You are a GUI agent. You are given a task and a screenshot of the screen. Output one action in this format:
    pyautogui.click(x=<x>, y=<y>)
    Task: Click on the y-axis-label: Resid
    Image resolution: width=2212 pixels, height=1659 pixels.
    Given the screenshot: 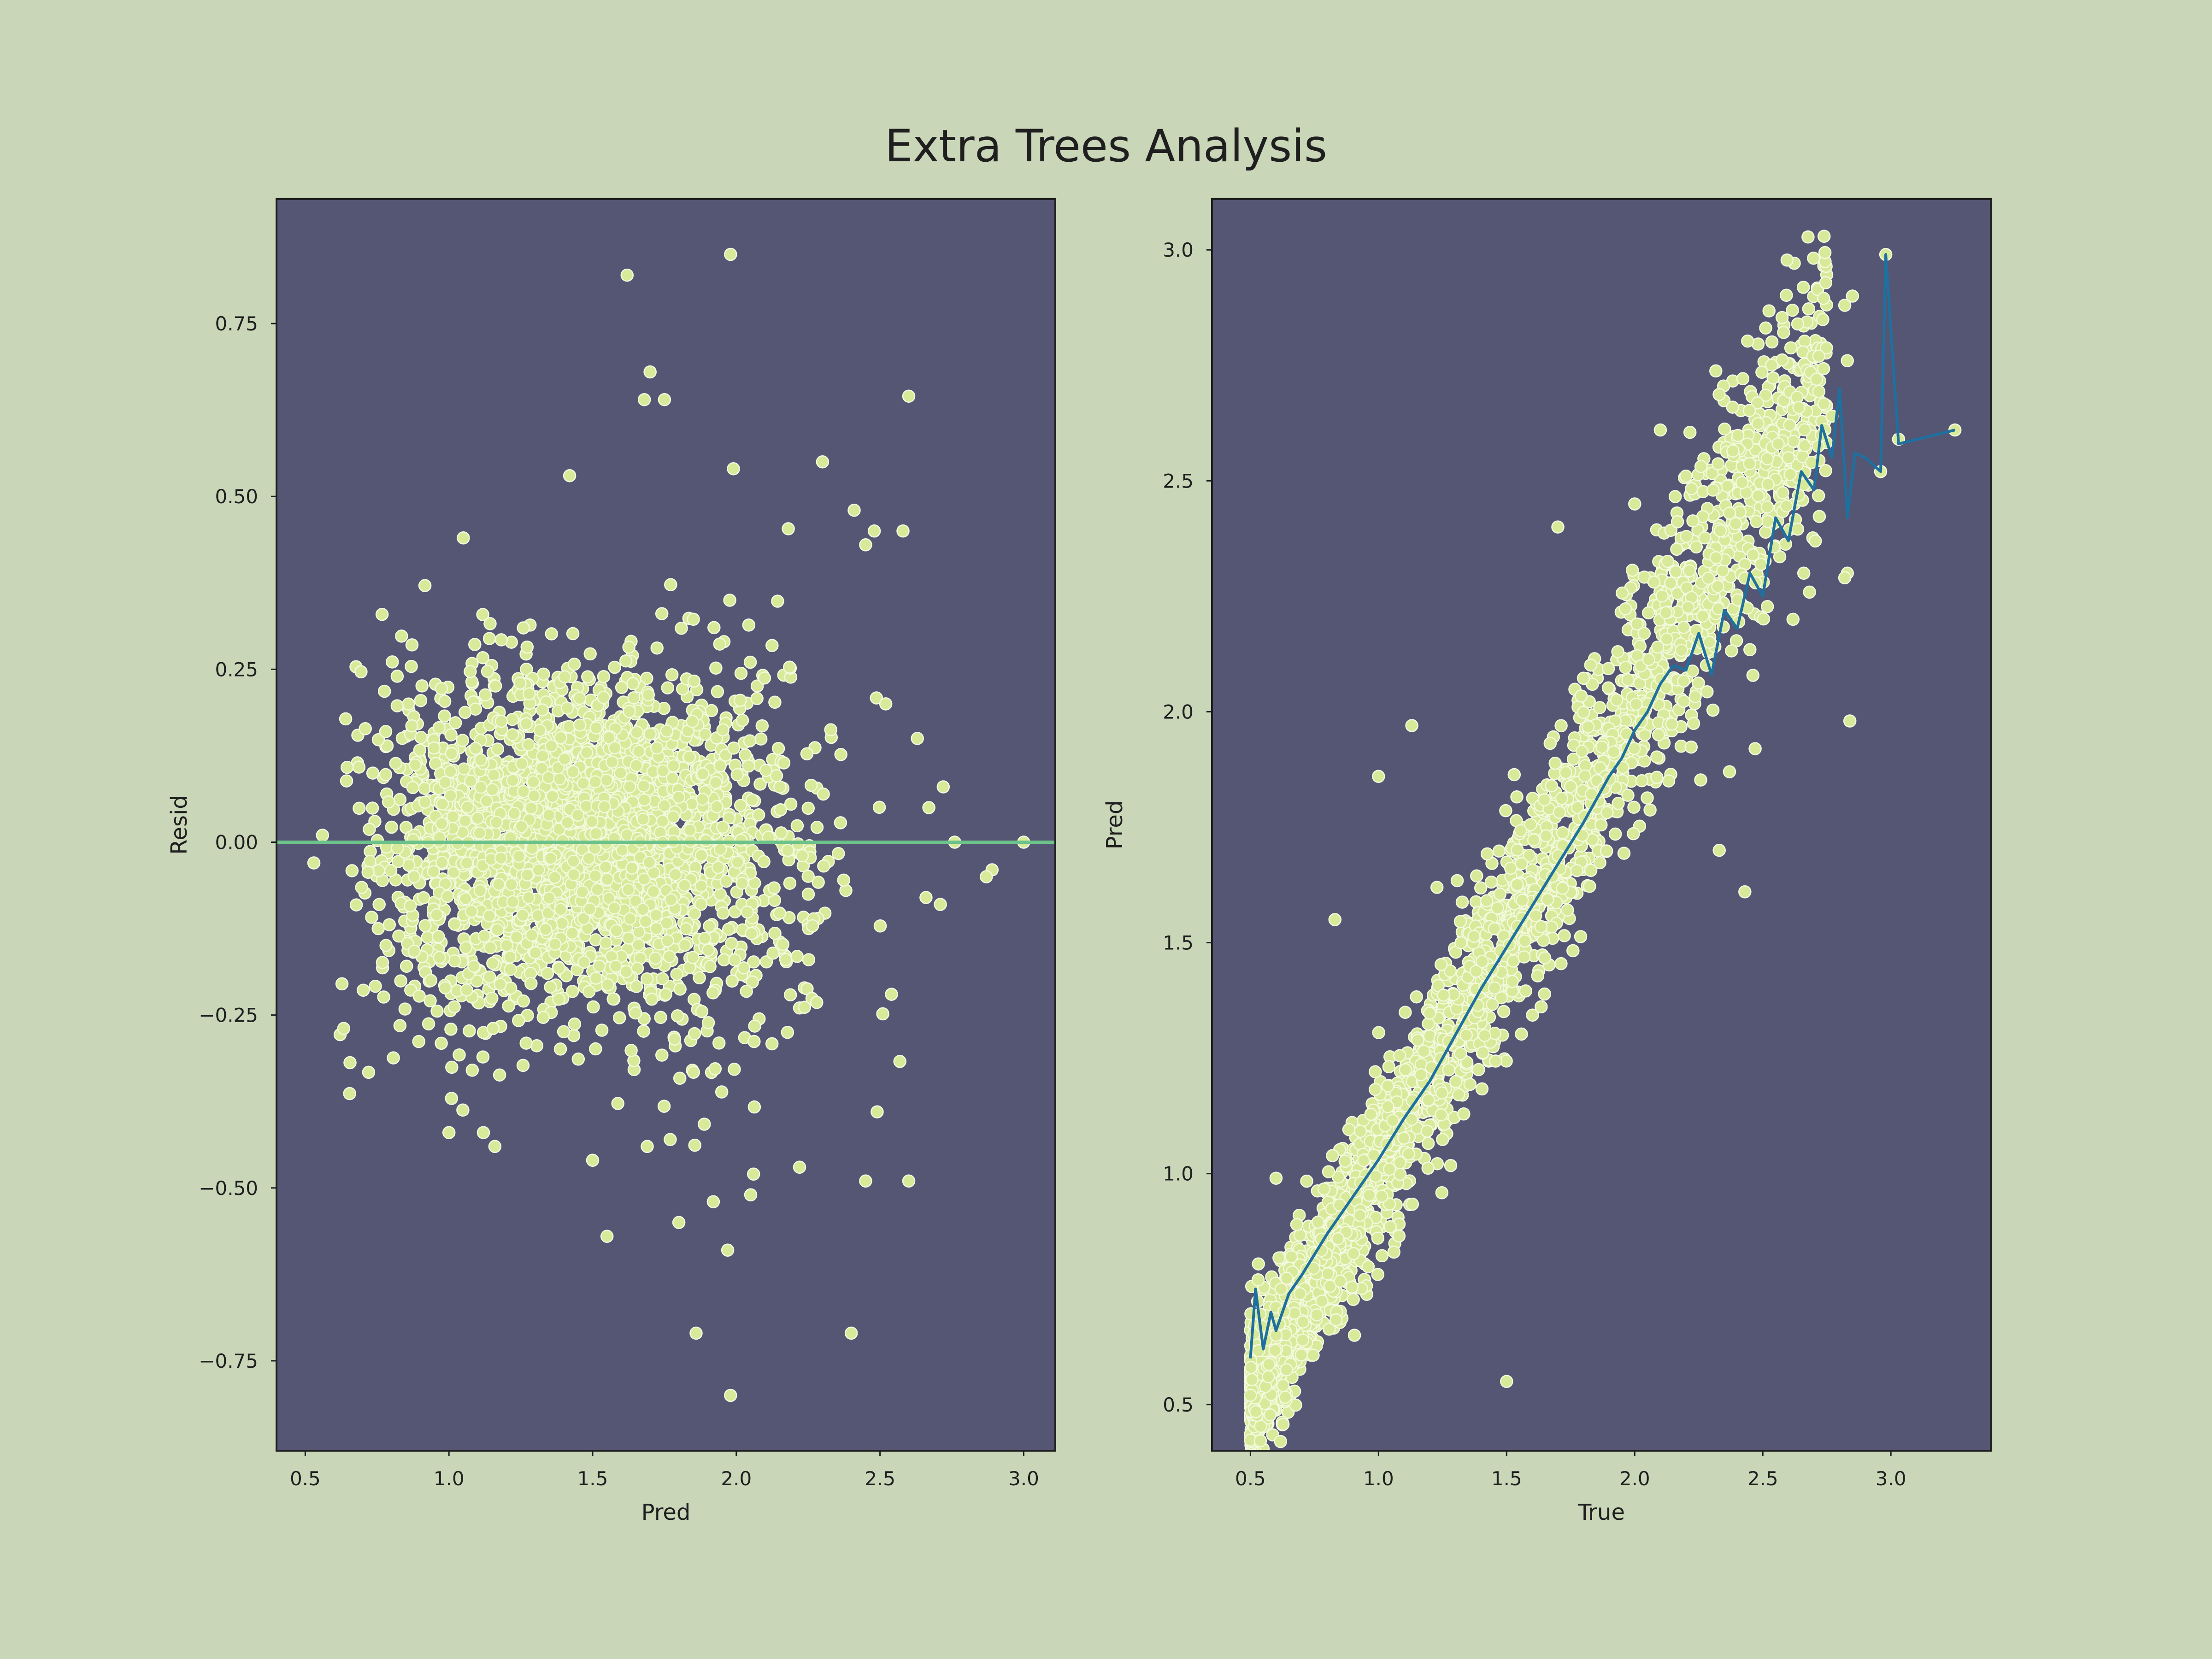 What is the action you would take?
    pyautogui.click(x=179, y=825)
    